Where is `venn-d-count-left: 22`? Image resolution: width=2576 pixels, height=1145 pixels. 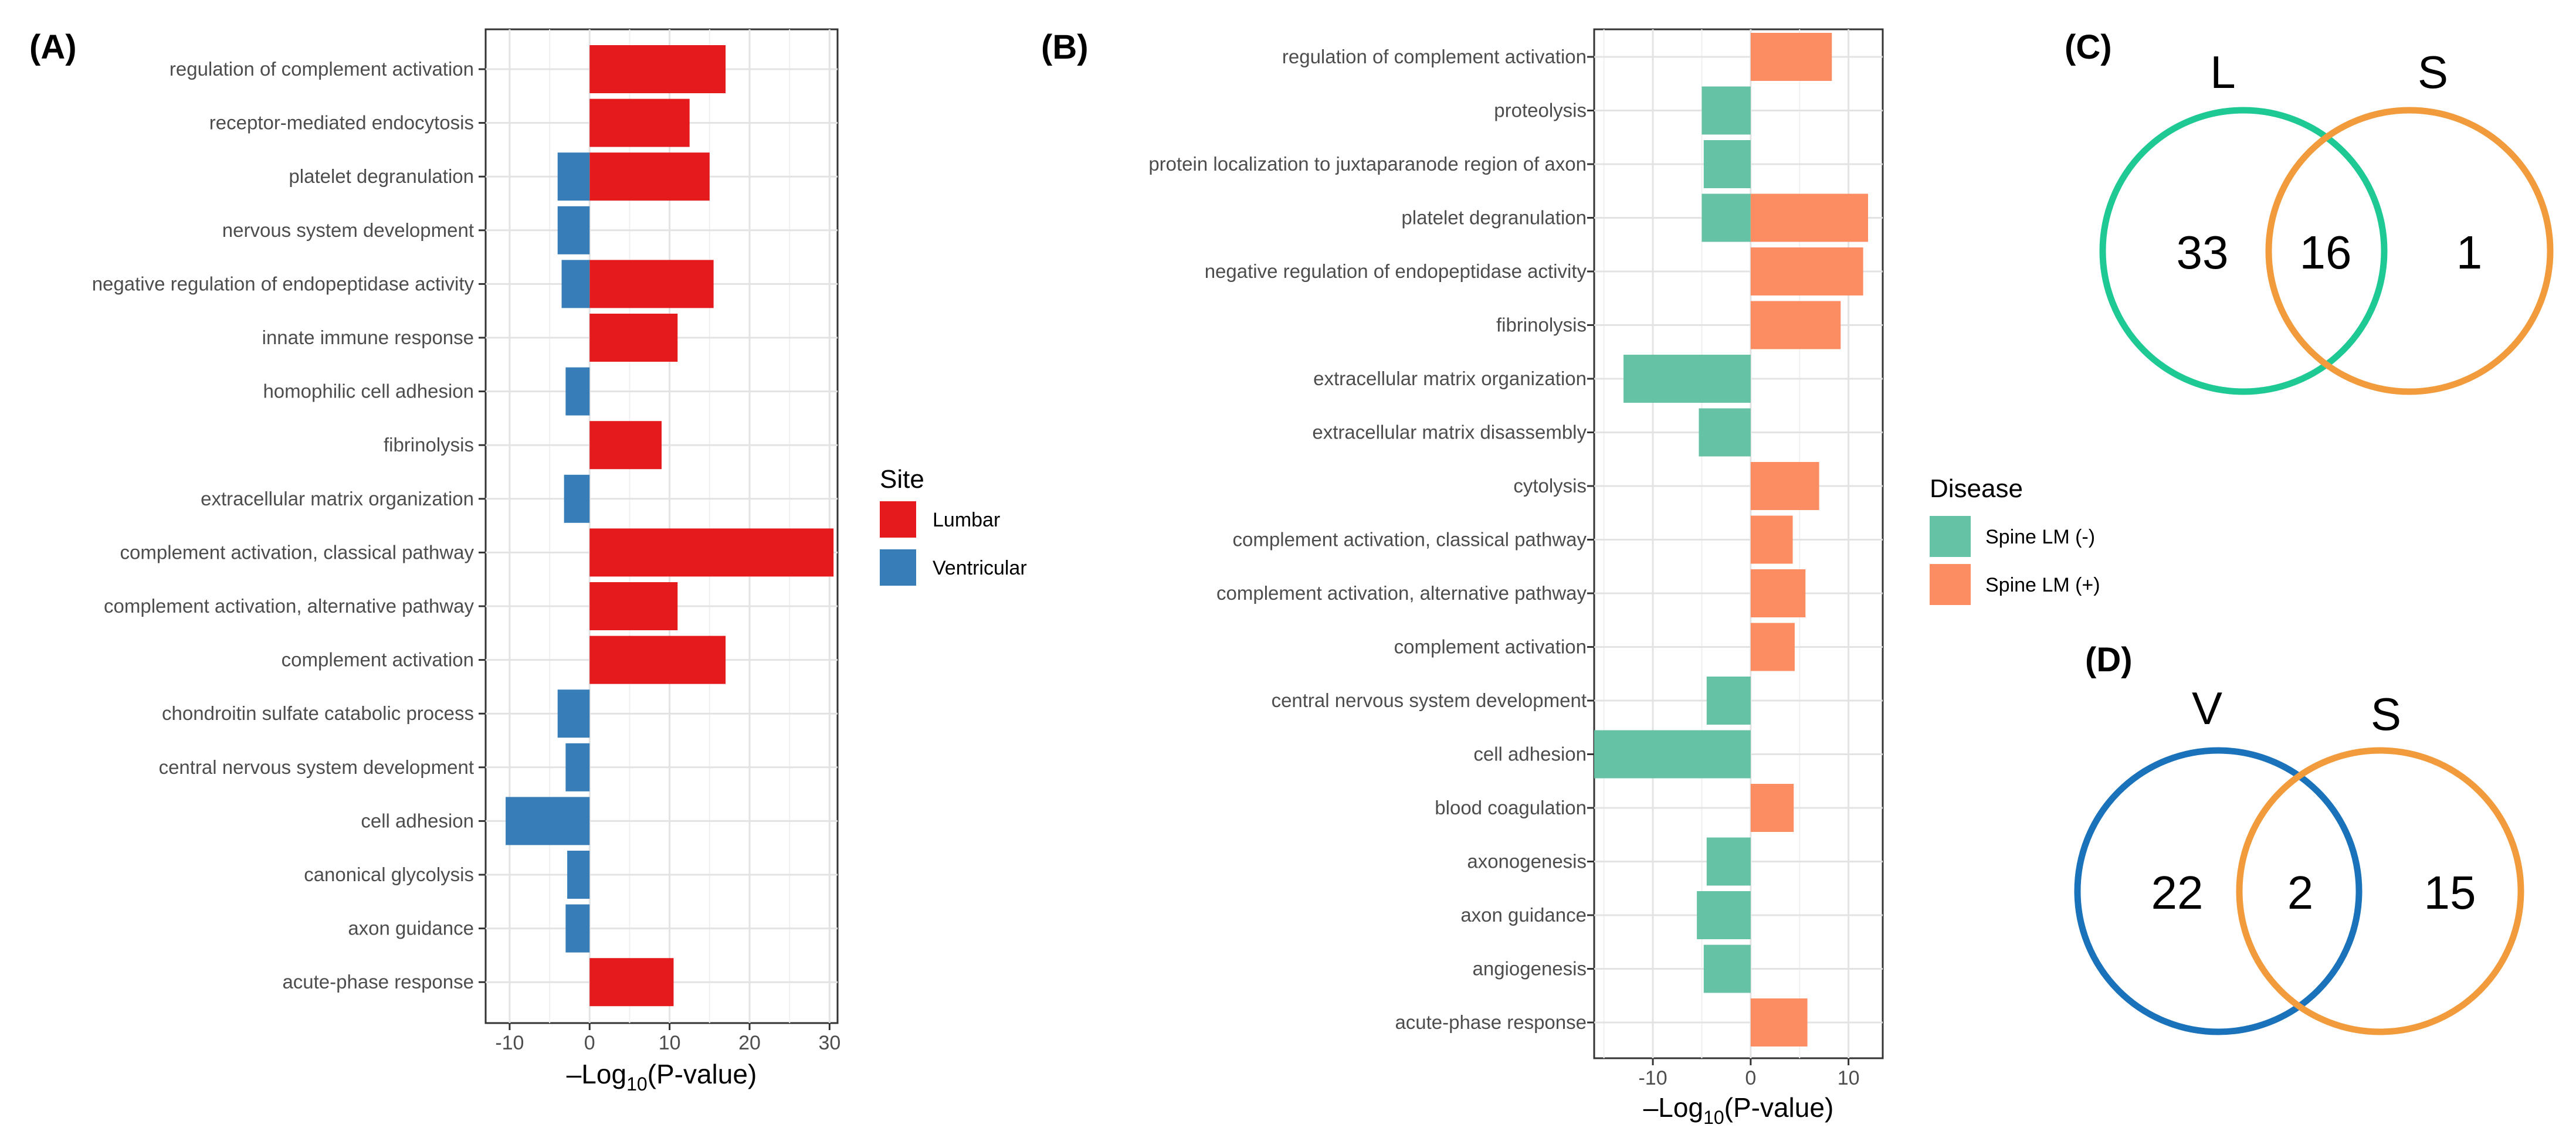
venn-d-count-left: 22 is located at coordinates (2177, 893).